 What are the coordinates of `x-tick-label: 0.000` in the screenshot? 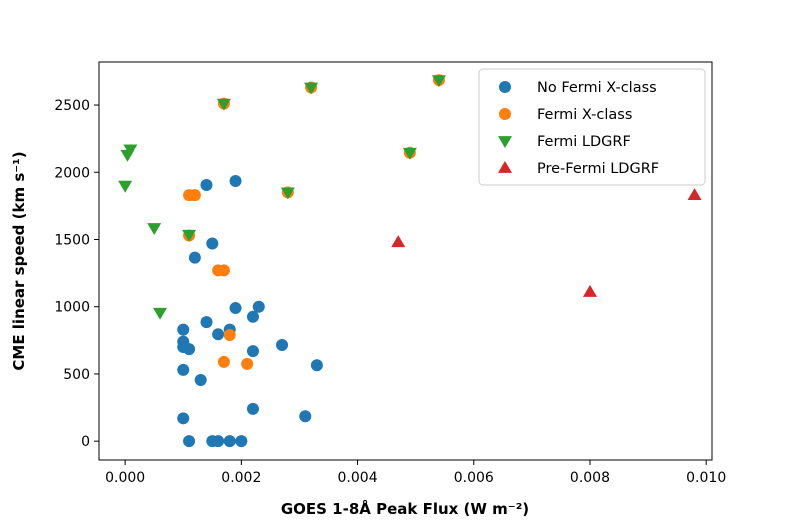 It's located at (125, 478).